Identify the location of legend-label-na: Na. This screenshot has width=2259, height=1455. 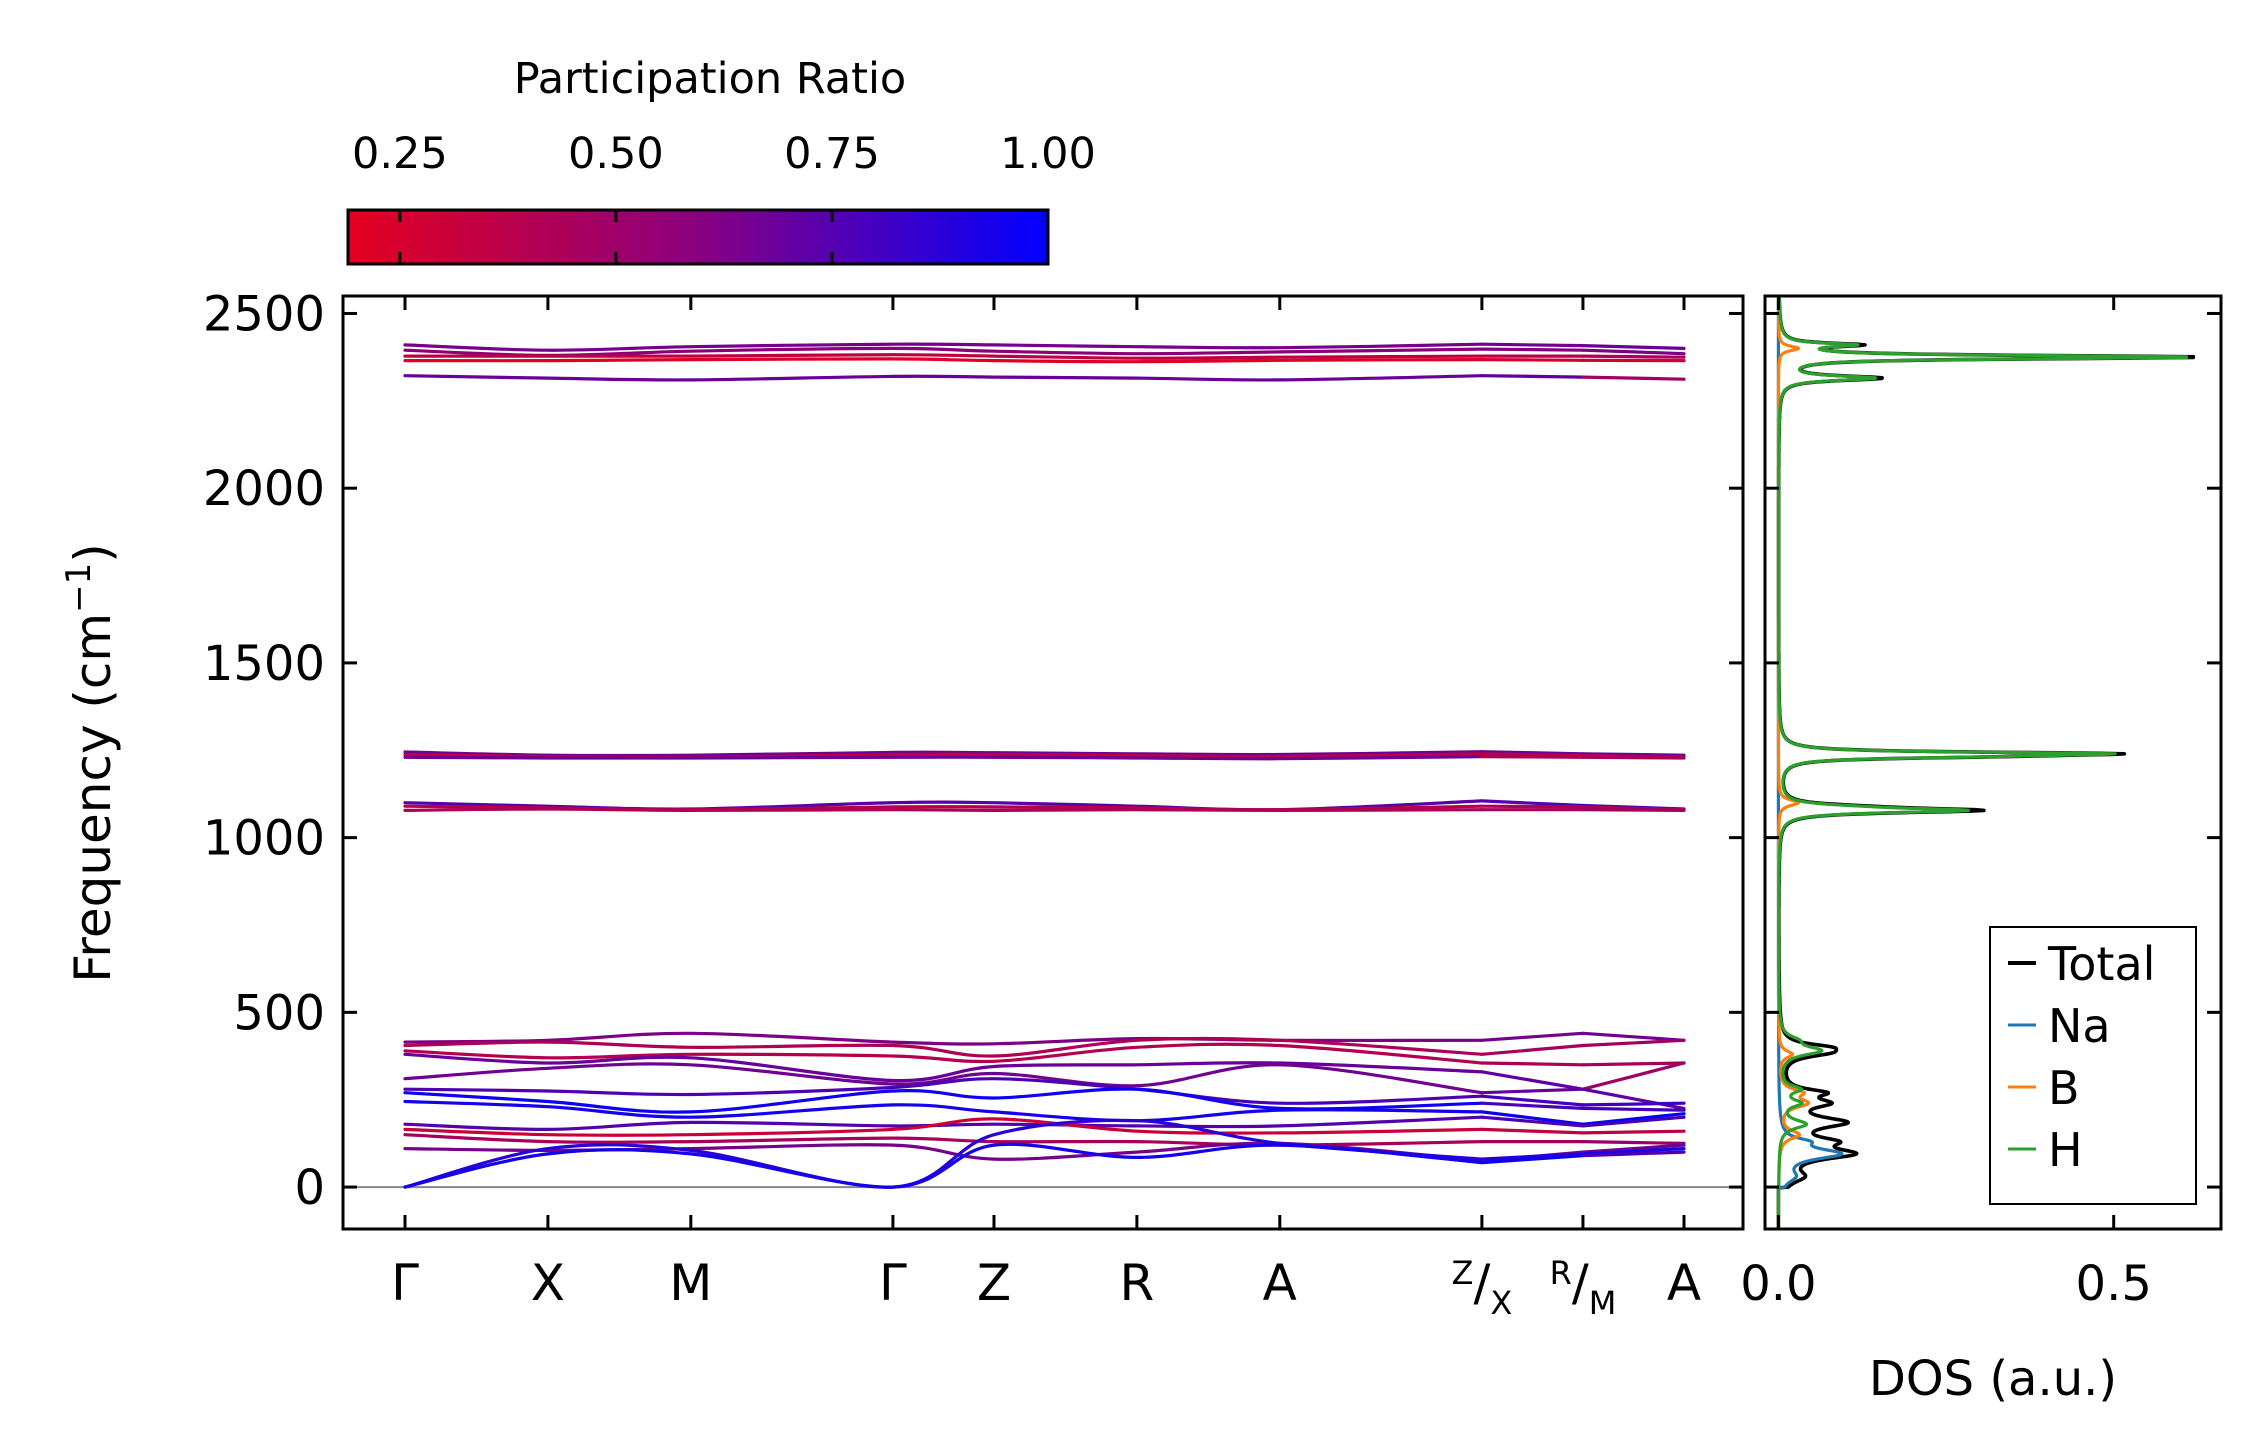
(2079, 1026).